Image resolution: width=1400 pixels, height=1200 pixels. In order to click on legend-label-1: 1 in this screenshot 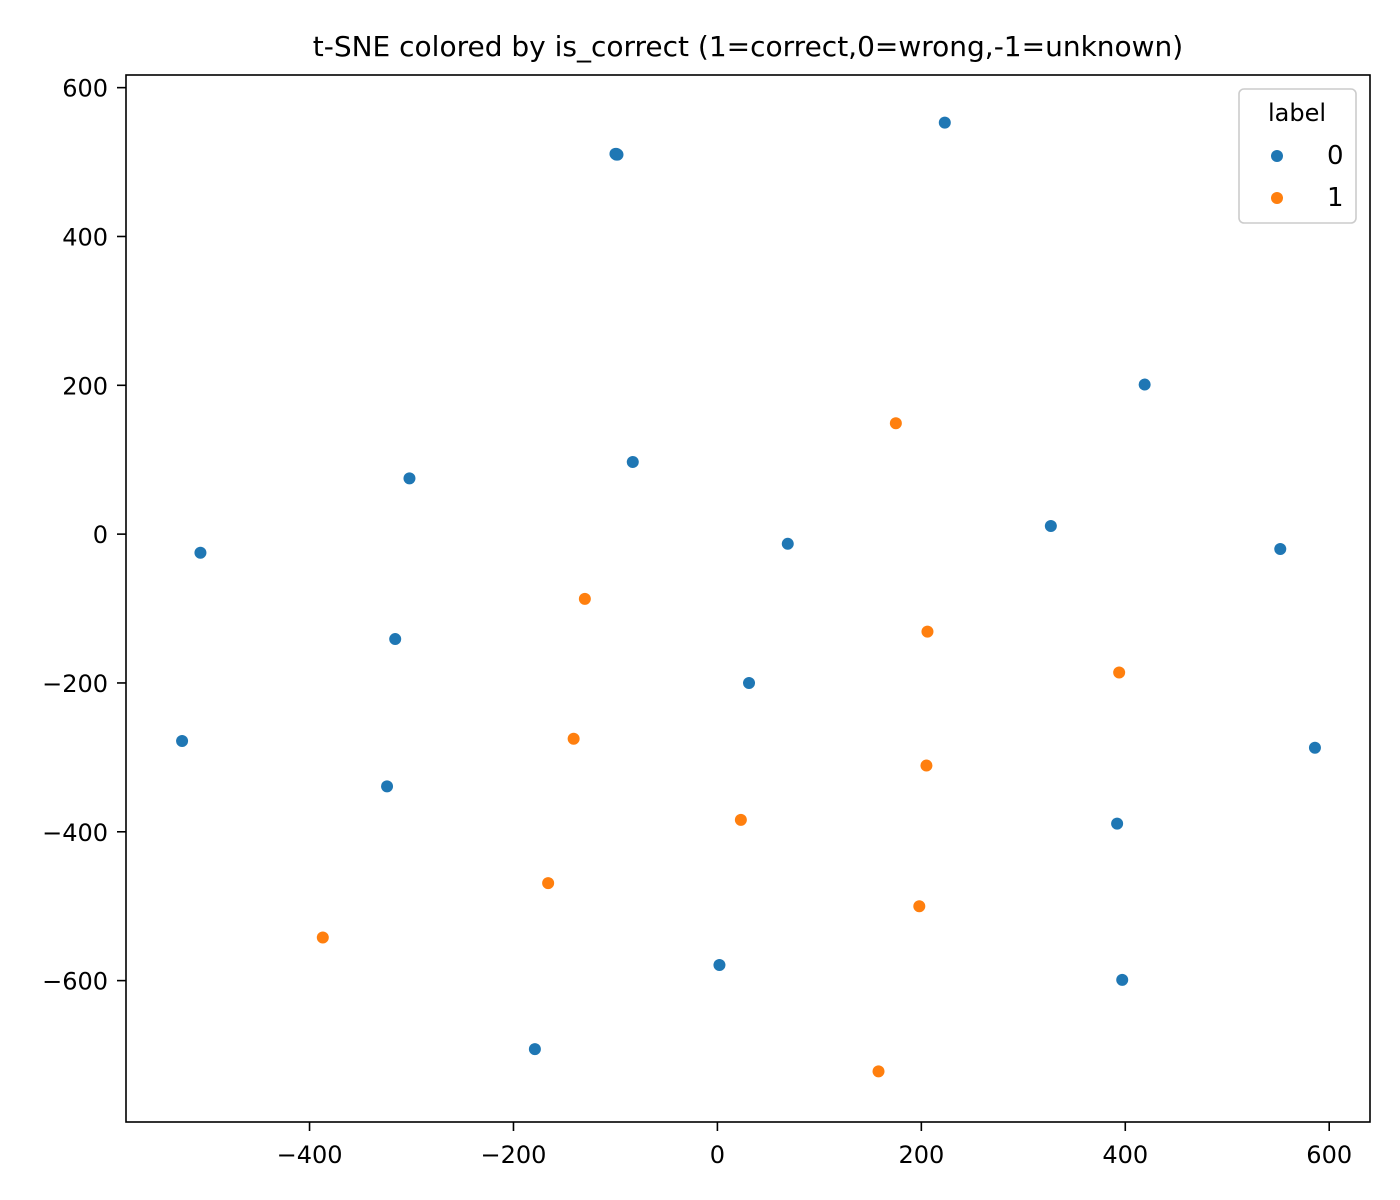, I will do `click(1335, 198)`.